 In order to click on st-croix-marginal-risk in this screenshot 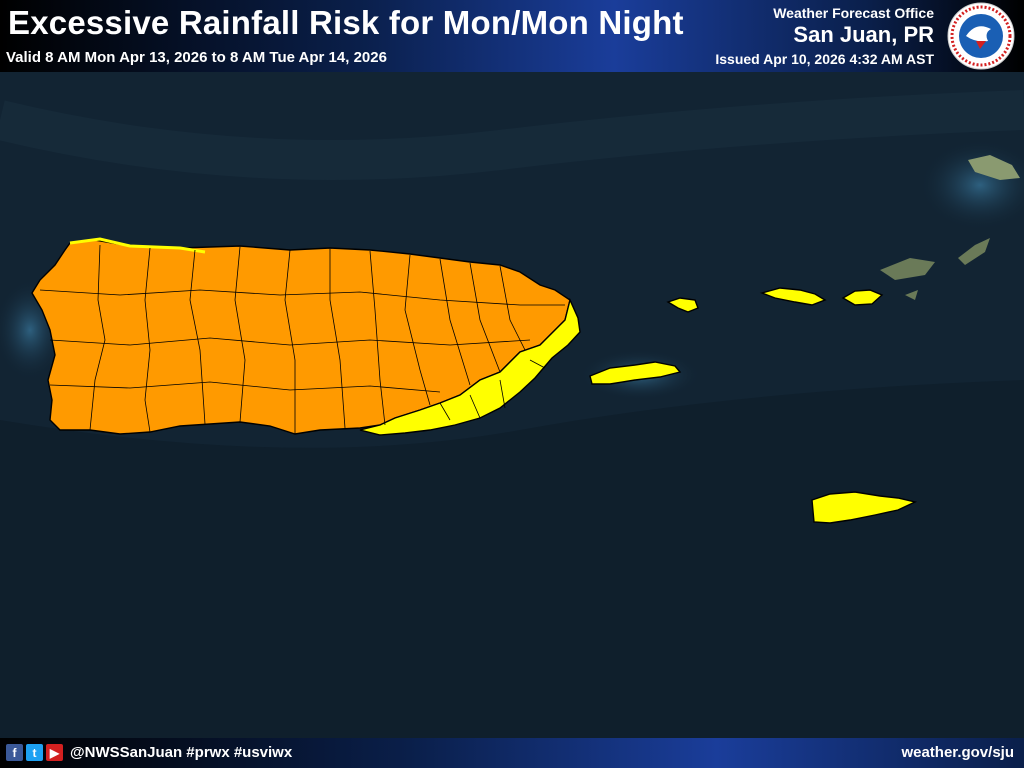, I will do `click(864, 507)`.